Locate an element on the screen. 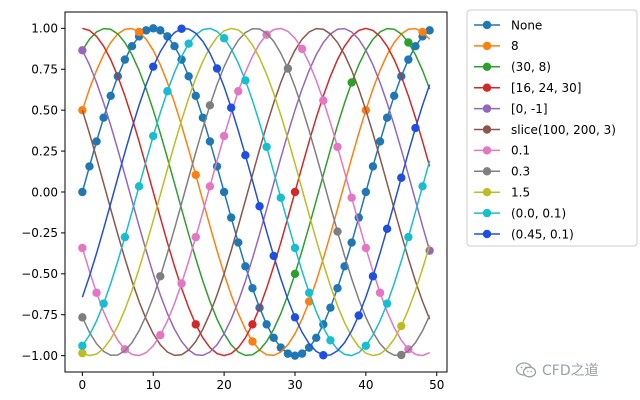 The width and height of the screenshot is (640, 400). legend-entry: 1.5 is located at coordinates (502, 193).